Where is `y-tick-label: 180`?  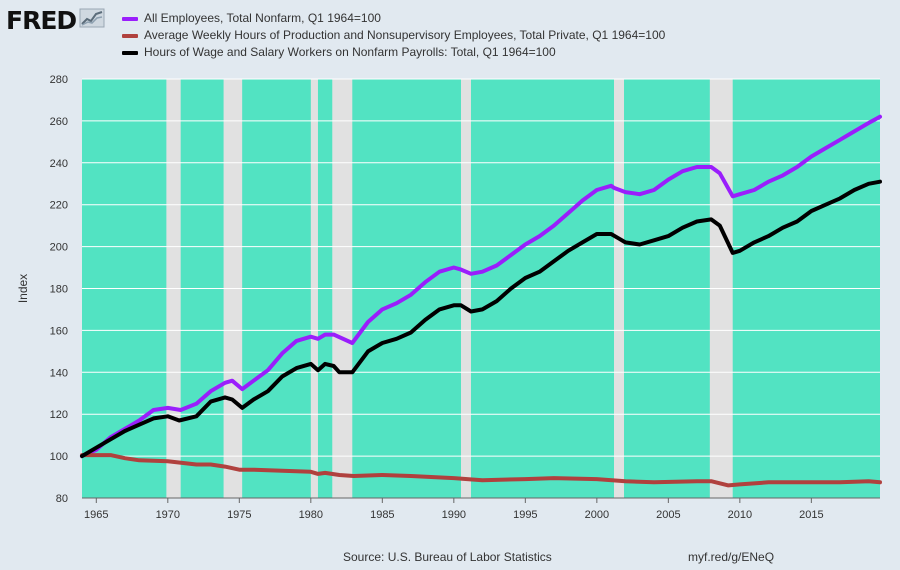 y-tick-label: 180 is located at coordinates (59, 290).